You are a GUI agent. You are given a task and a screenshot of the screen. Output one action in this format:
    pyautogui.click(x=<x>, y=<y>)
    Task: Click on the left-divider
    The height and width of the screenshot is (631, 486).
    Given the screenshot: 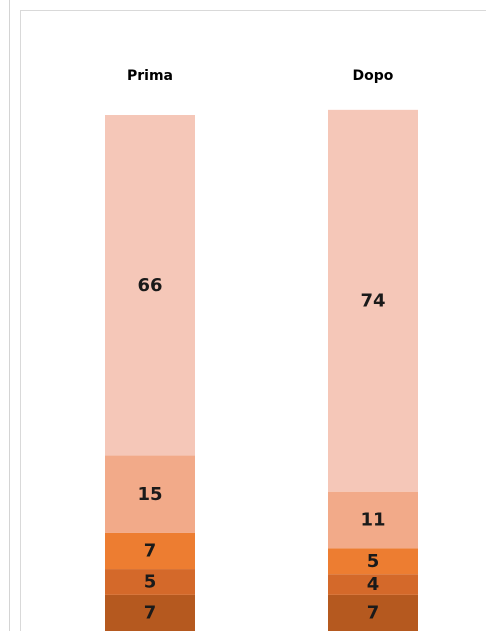 What is the action you would take?
    pyautogui.click(x=9, y=315)
    